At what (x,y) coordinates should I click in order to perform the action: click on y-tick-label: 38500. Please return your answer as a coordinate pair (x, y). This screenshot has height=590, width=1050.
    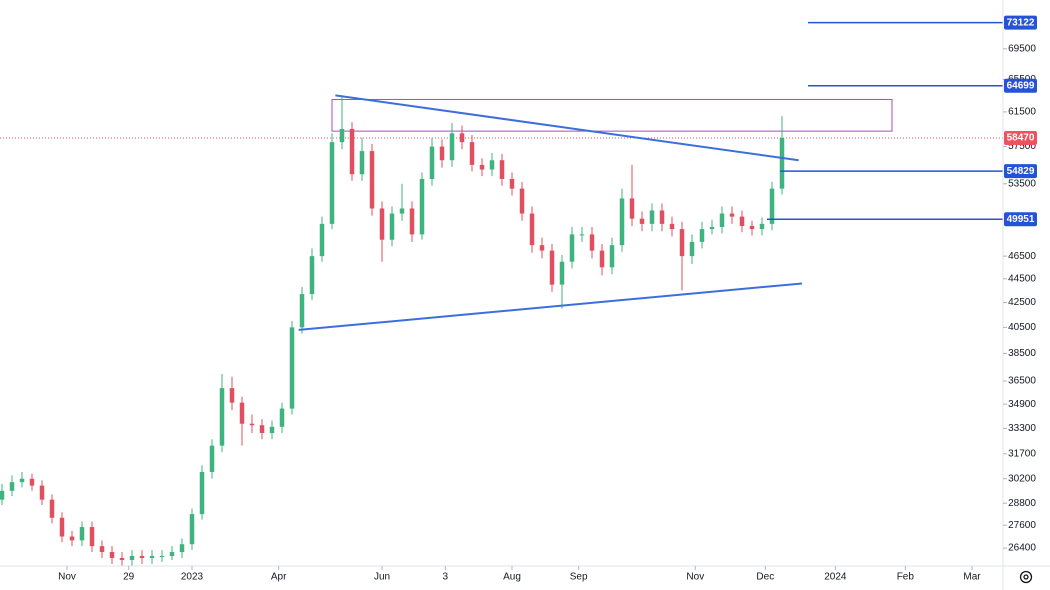
    Looking at the image, I should click on (1022, 353).